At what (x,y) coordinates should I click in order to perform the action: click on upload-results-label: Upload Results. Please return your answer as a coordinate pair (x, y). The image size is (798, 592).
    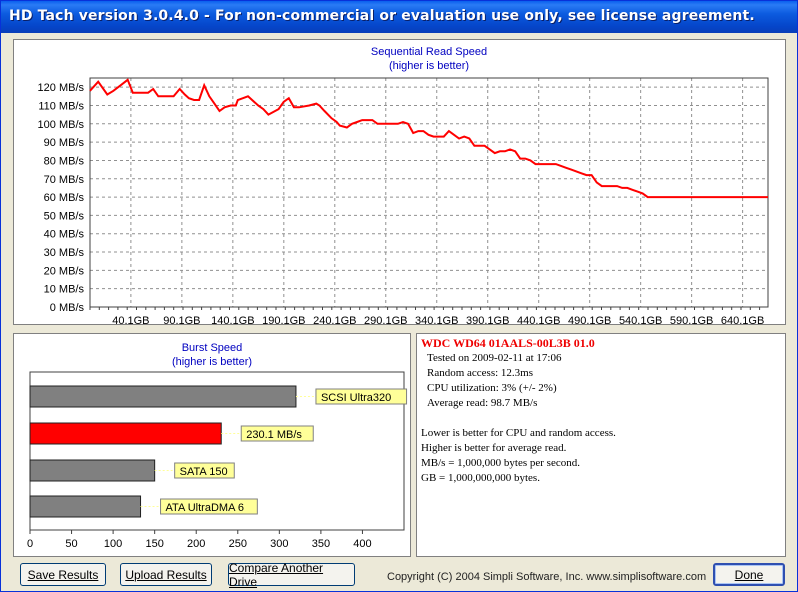
    Looking at the image, I should click on (166, 574).